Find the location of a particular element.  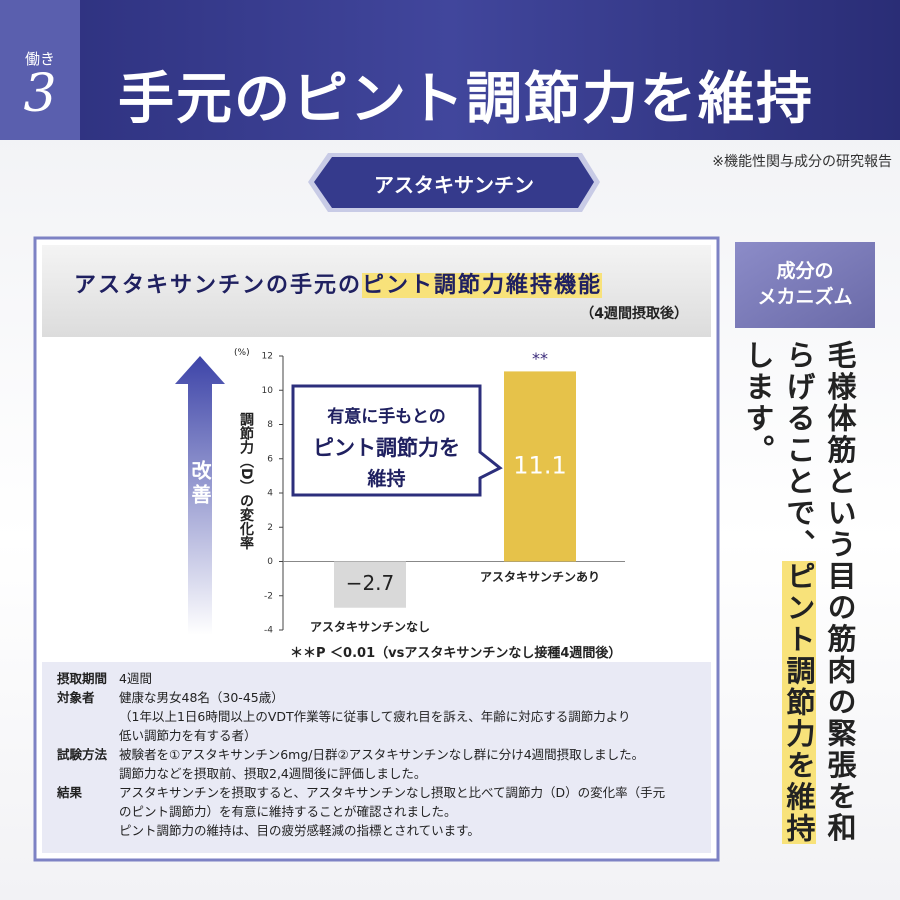

row-line: 健康な男女48名（30-45歳） is located at coordinates (201, 697).